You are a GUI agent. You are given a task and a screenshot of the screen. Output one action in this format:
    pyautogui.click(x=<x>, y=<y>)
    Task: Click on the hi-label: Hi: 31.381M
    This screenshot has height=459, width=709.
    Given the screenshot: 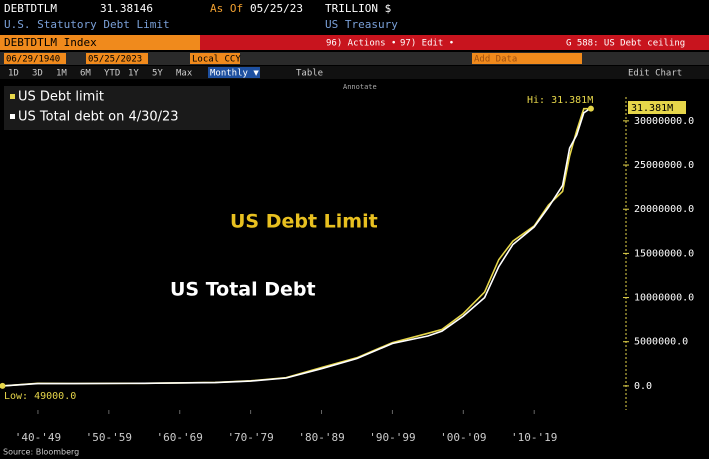 What is the action you would take?
    pyautogui.click(x=560, y=100)
    